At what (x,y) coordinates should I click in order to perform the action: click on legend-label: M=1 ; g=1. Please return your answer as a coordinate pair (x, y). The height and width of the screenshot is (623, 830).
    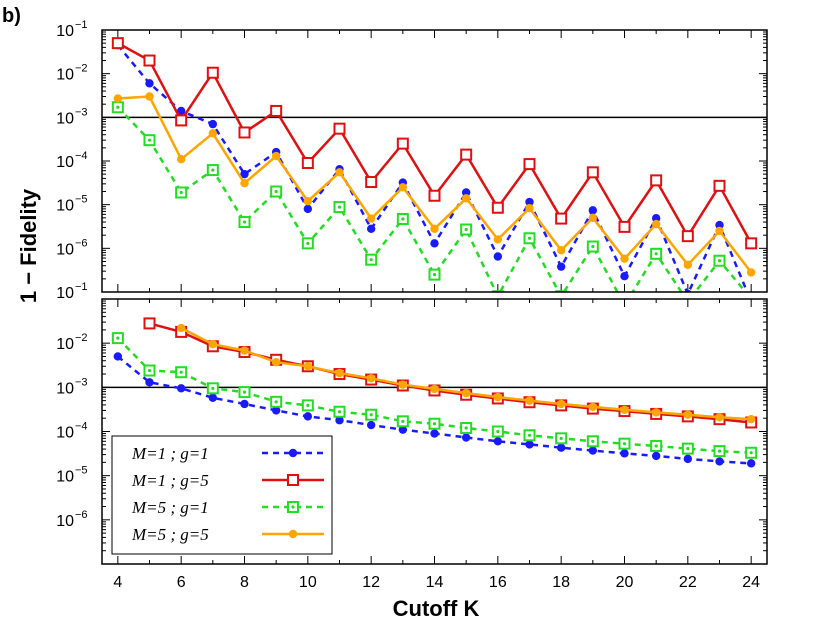
    Looking at the image, I should click on (170, 453).